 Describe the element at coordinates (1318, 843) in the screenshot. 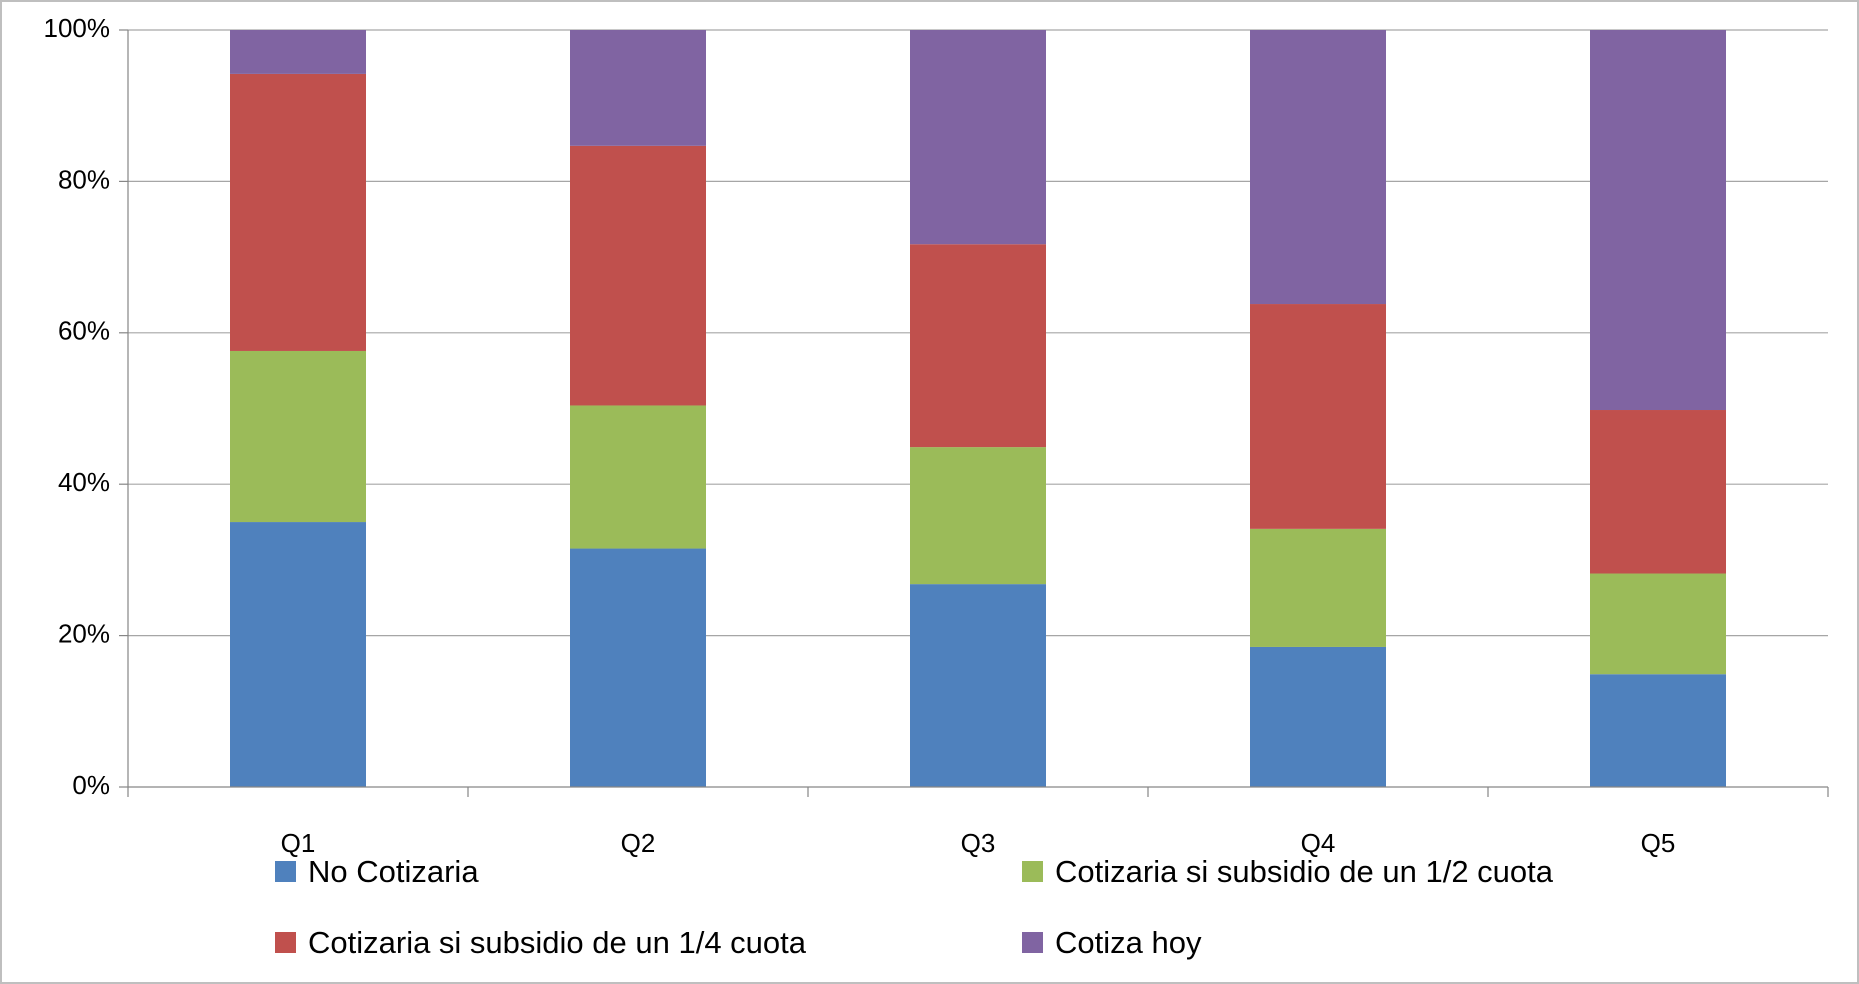

I see `x-tick-label: Q4` at that location.